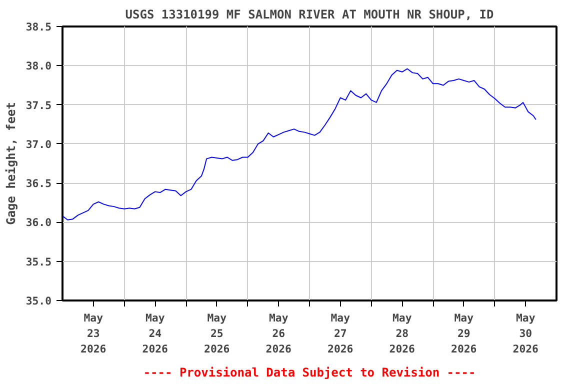 The height and width of the screenshot is (384, 576). What do you see at coordinates (525, 334) in the screenshot?
I see `x-tick-label: May 30 2026` at bounding box center [525, 334].